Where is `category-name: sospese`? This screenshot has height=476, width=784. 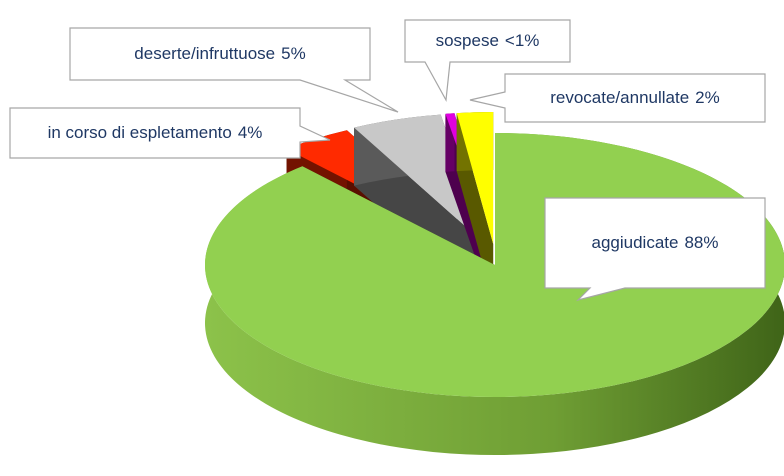
category-name: sospese is located at coordinates (467, 40).